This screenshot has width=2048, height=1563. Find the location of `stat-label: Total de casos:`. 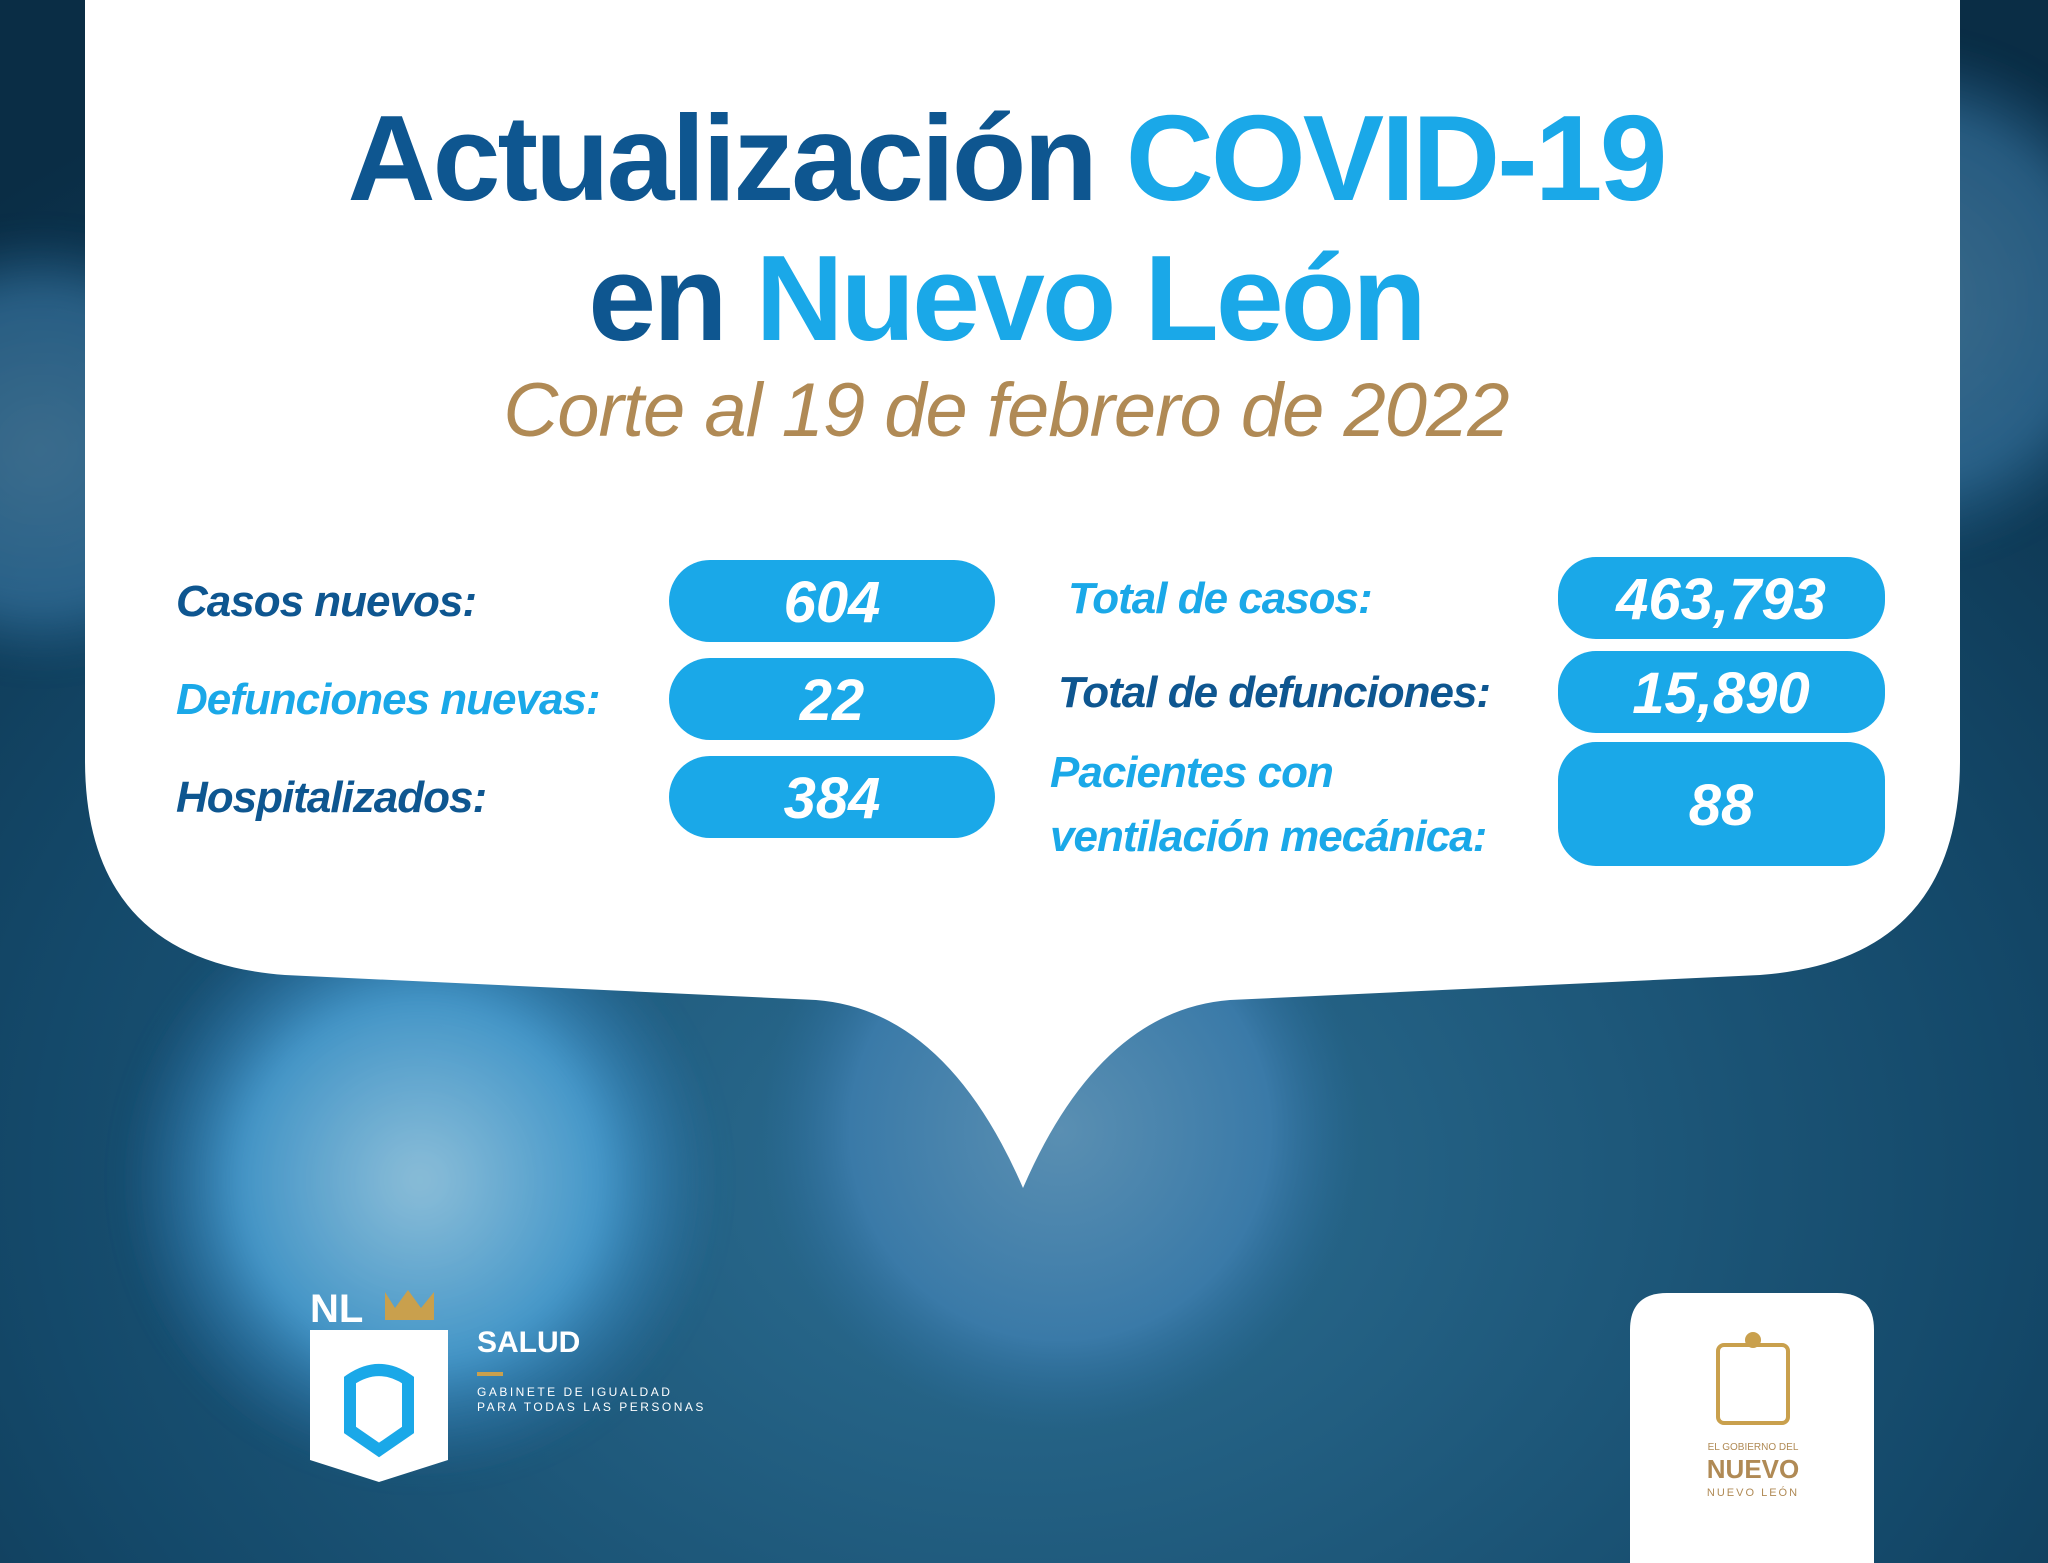

stat-label: Total de casos: is located at coordinates (1220, 598).